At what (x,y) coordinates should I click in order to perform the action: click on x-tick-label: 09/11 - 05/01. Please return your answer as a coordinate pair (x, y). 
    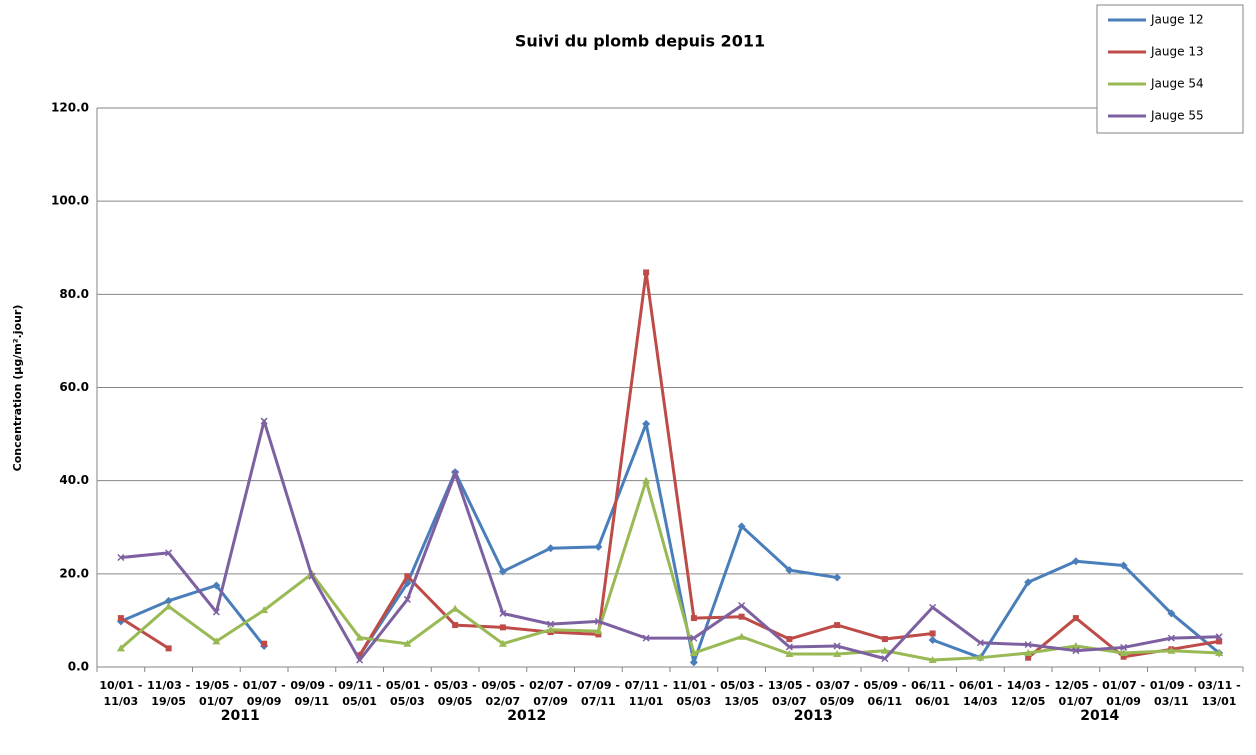
    Looking at the image, I should click on (360, 693).